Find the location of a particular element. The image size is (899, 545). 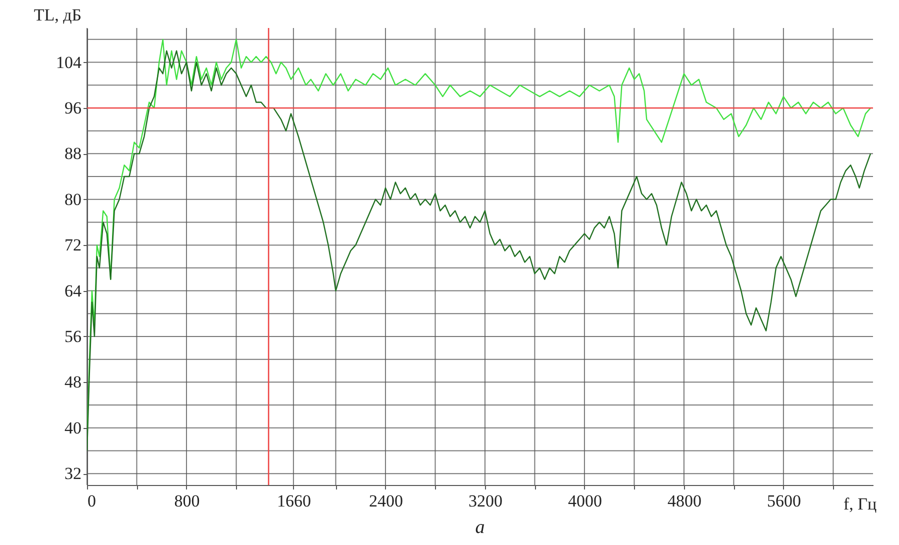

y-tick-label: 88 is located at coordinates (73, 154).